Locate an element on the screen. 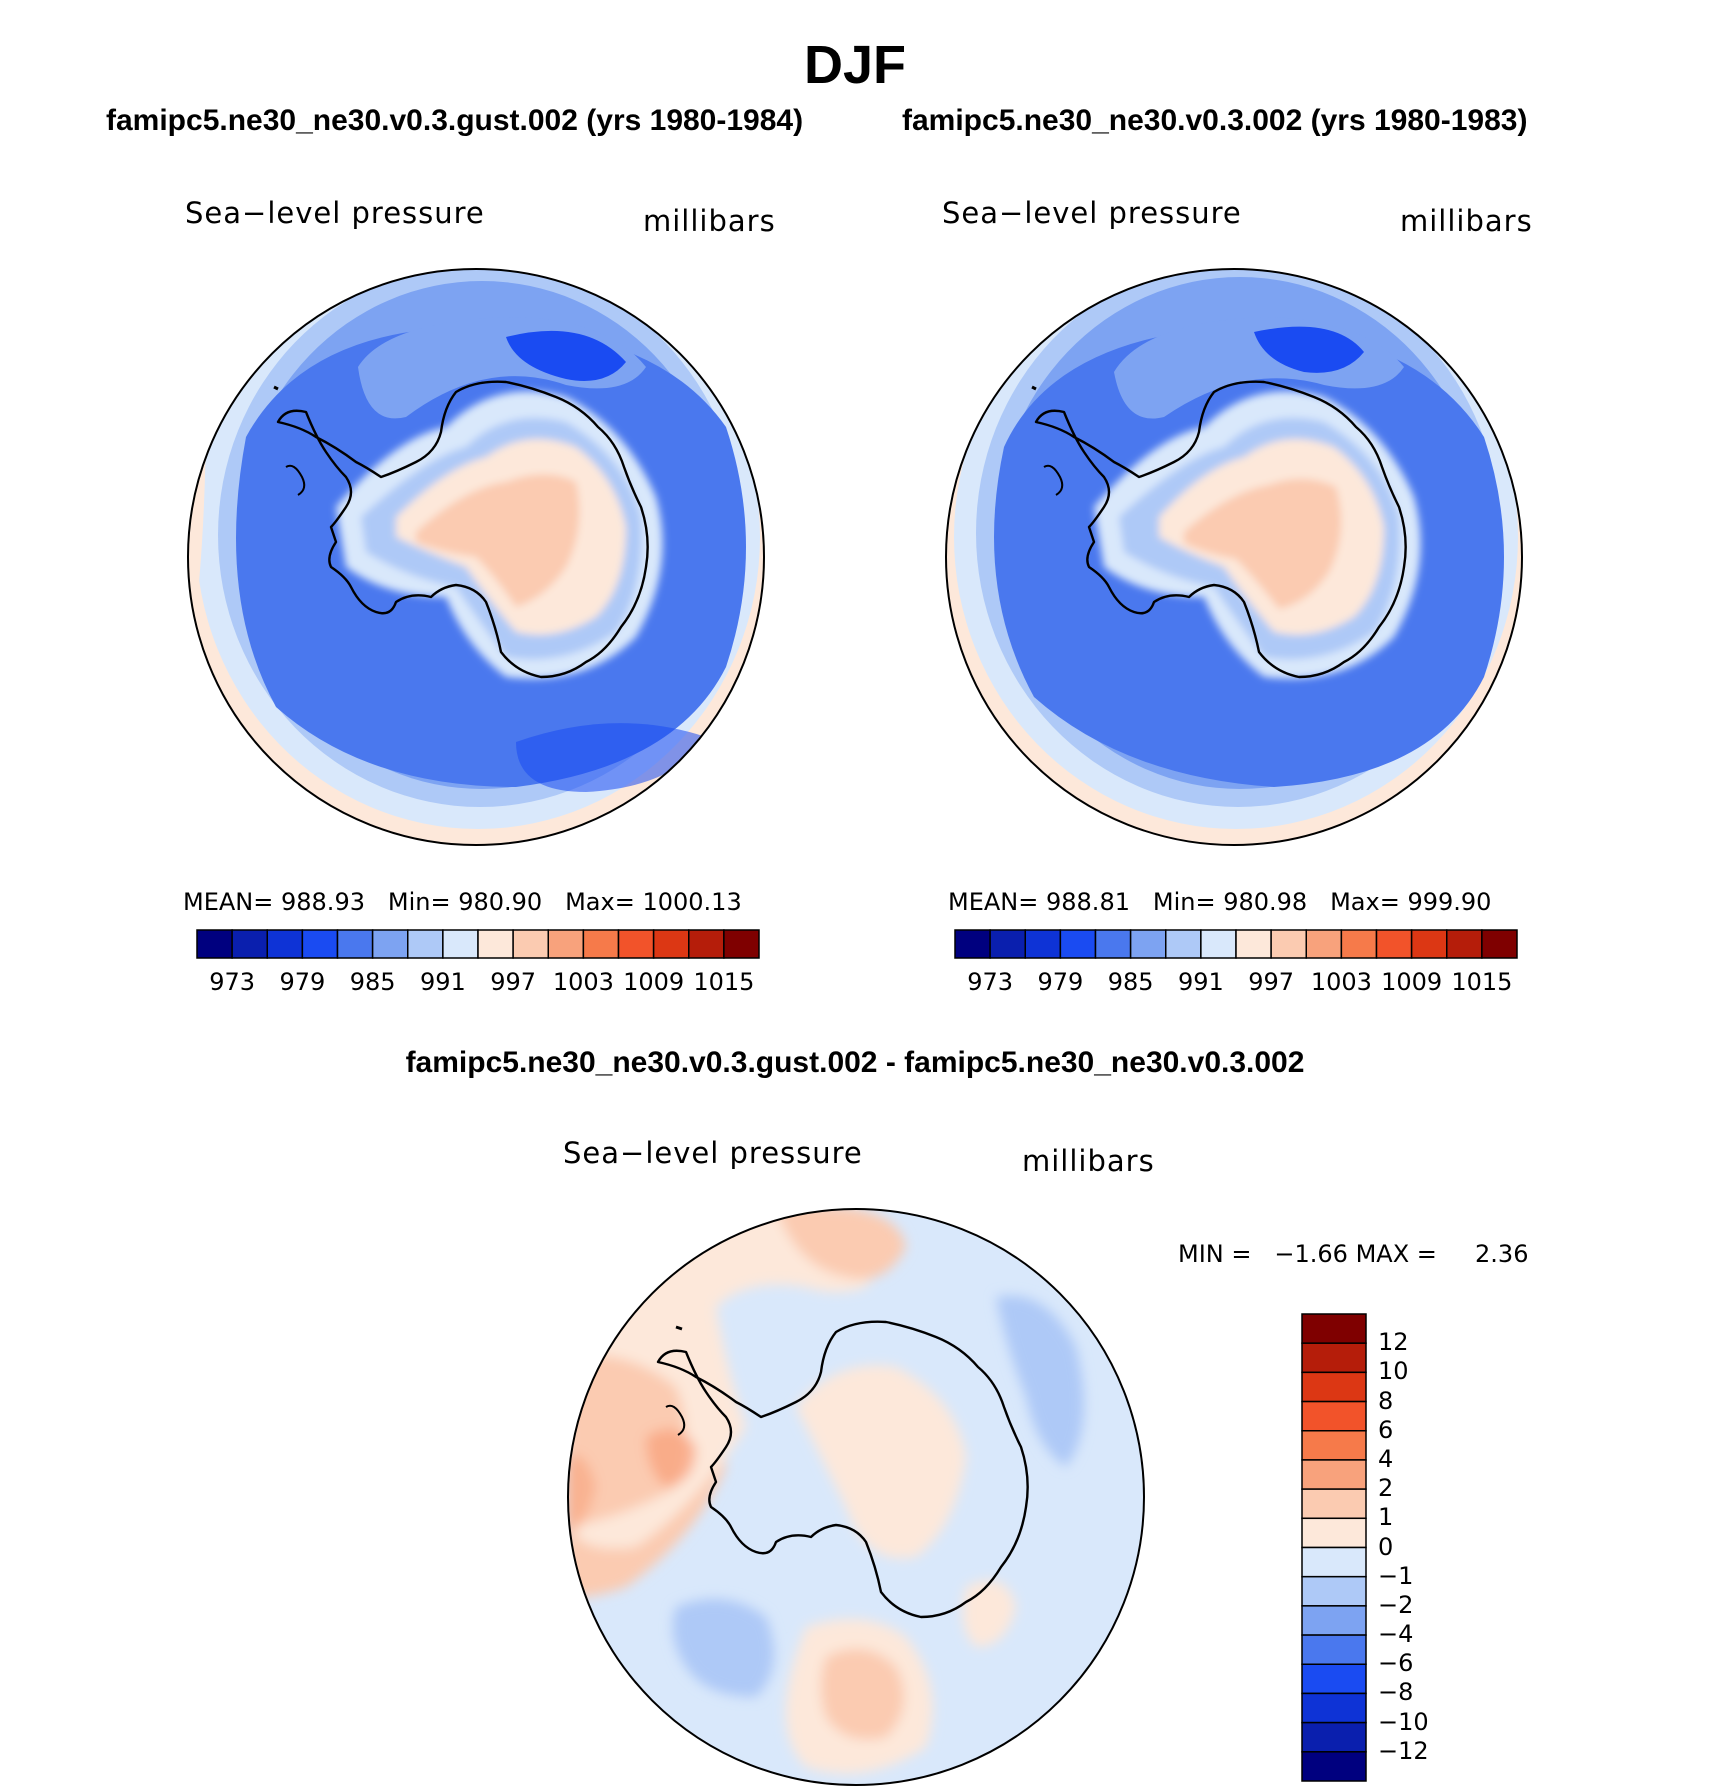 This screenshot has width=1710, height=1790. left-units-label: millibars is located at coordinates (709, 221).